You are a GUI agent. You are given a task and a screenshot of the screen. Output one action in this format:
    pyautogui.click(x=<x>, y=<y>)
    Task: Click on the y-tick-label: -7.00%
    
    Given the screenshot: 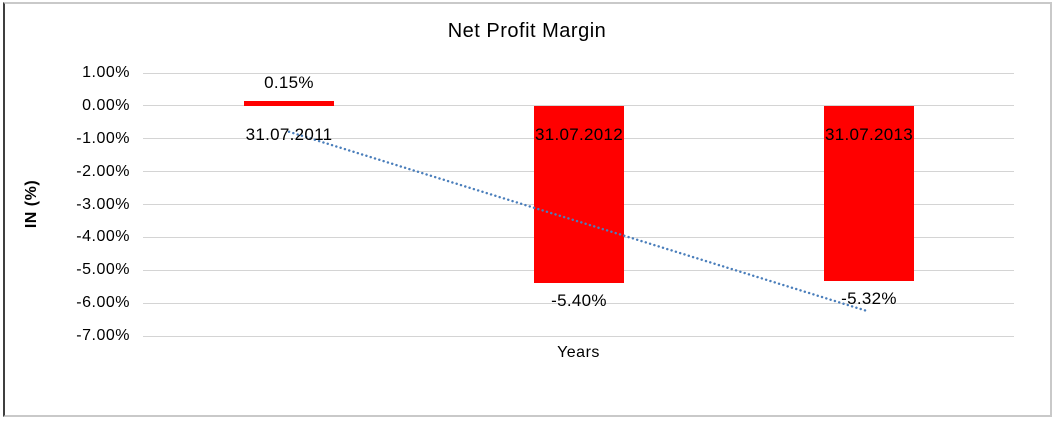 What is the action you would take?
    pyautogui.click(x=103, y=335)
    